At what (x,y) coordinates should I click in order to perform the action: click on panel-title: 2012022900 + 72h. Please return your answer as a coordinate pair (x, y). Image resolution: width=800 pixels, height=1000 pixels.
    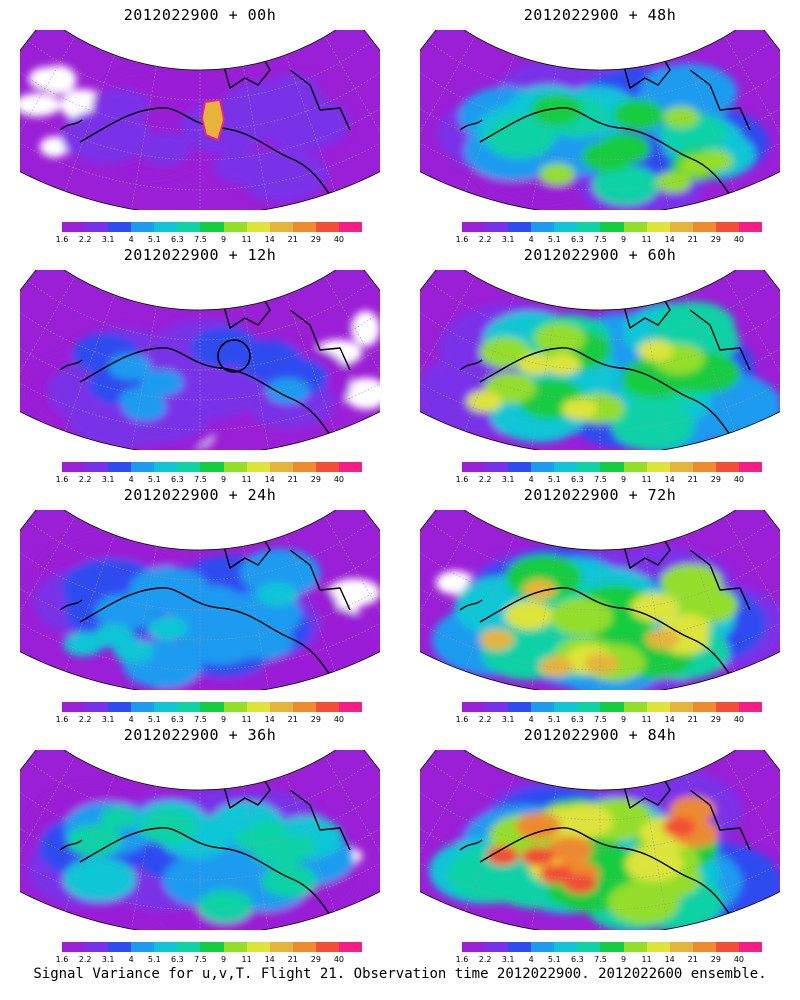
    Looking at the image, I should click on (600, 495).